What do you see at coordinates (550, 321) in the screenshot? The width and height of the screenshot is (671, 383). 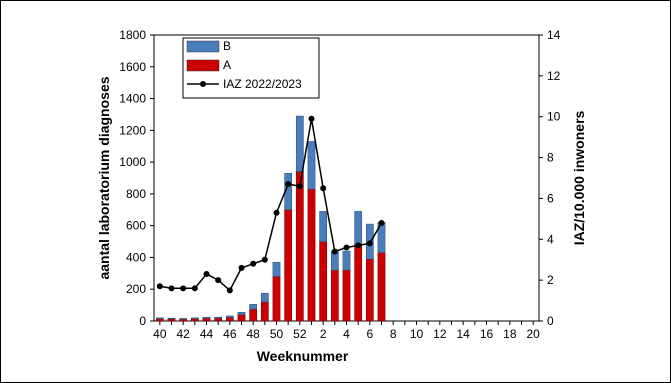 I see `y2-tick-label-0: 0` at bounding box center [550, 321].